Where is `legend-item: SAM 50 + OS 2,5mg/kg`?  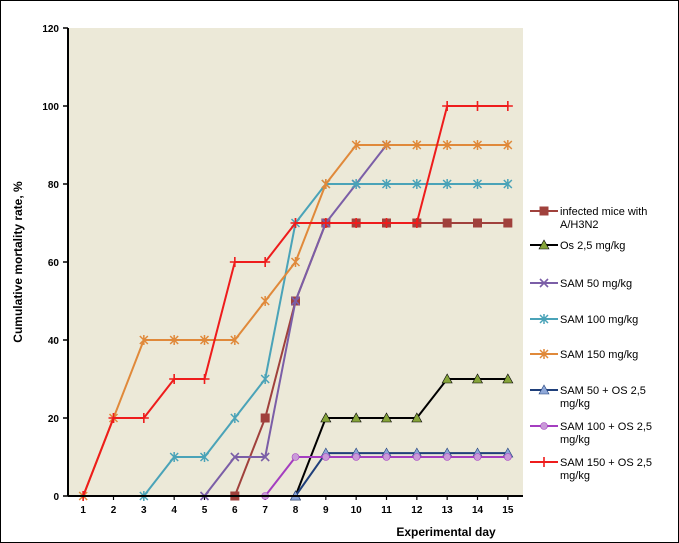
legend-item: SAM 50 + OS 2,5mg/kg is located at coordinates (588, 397).